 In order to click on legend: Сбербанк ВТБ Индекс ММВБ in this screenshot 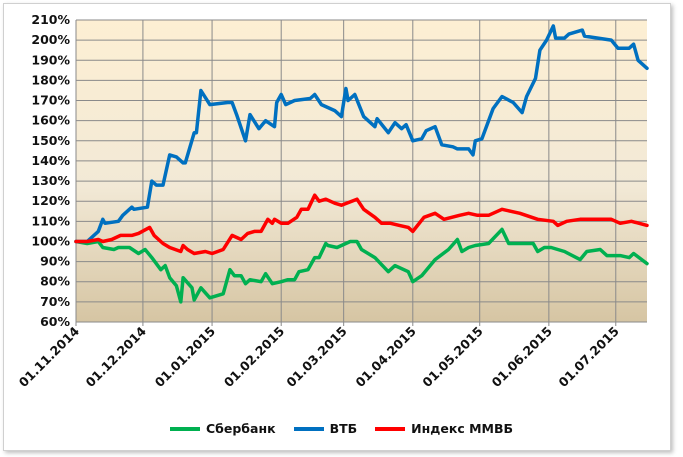, I will do `click(341, 428)`.